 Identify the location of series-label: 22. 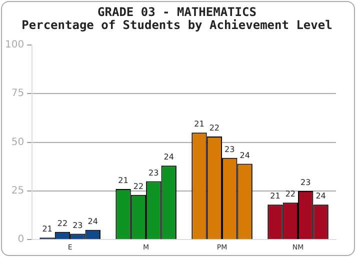
(62, 223).